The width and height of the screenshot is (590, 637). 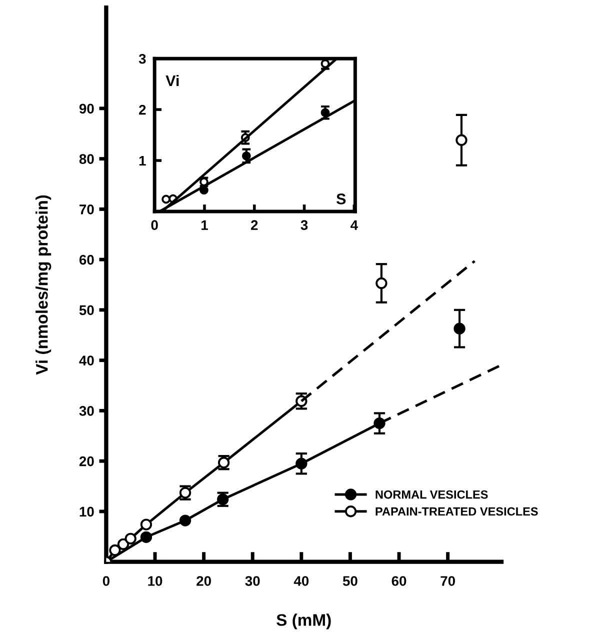 I want to click on x-tick-label: 30, so click(x=252, y=581).